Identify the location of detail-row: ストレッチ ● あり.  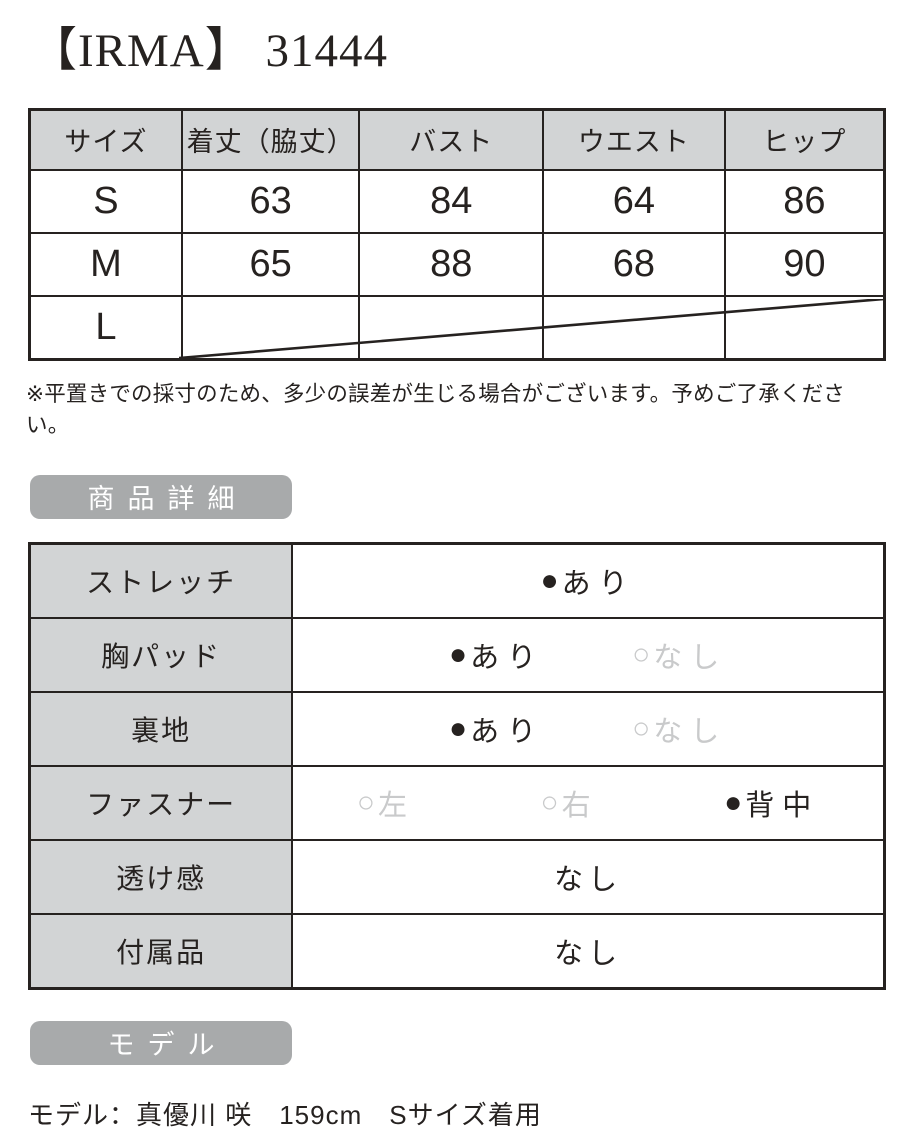
(457, 580).